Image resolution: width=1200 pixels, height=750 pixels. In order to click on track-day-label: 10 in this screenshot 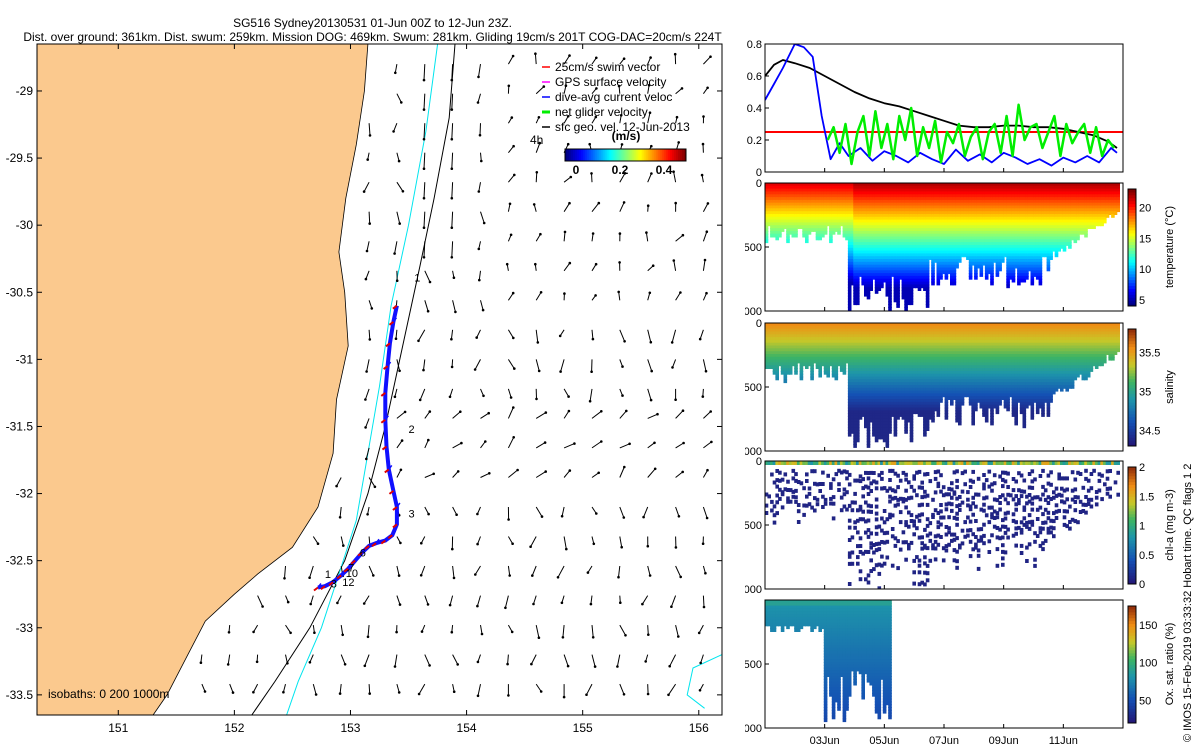, I will do `click(352, 574)`.